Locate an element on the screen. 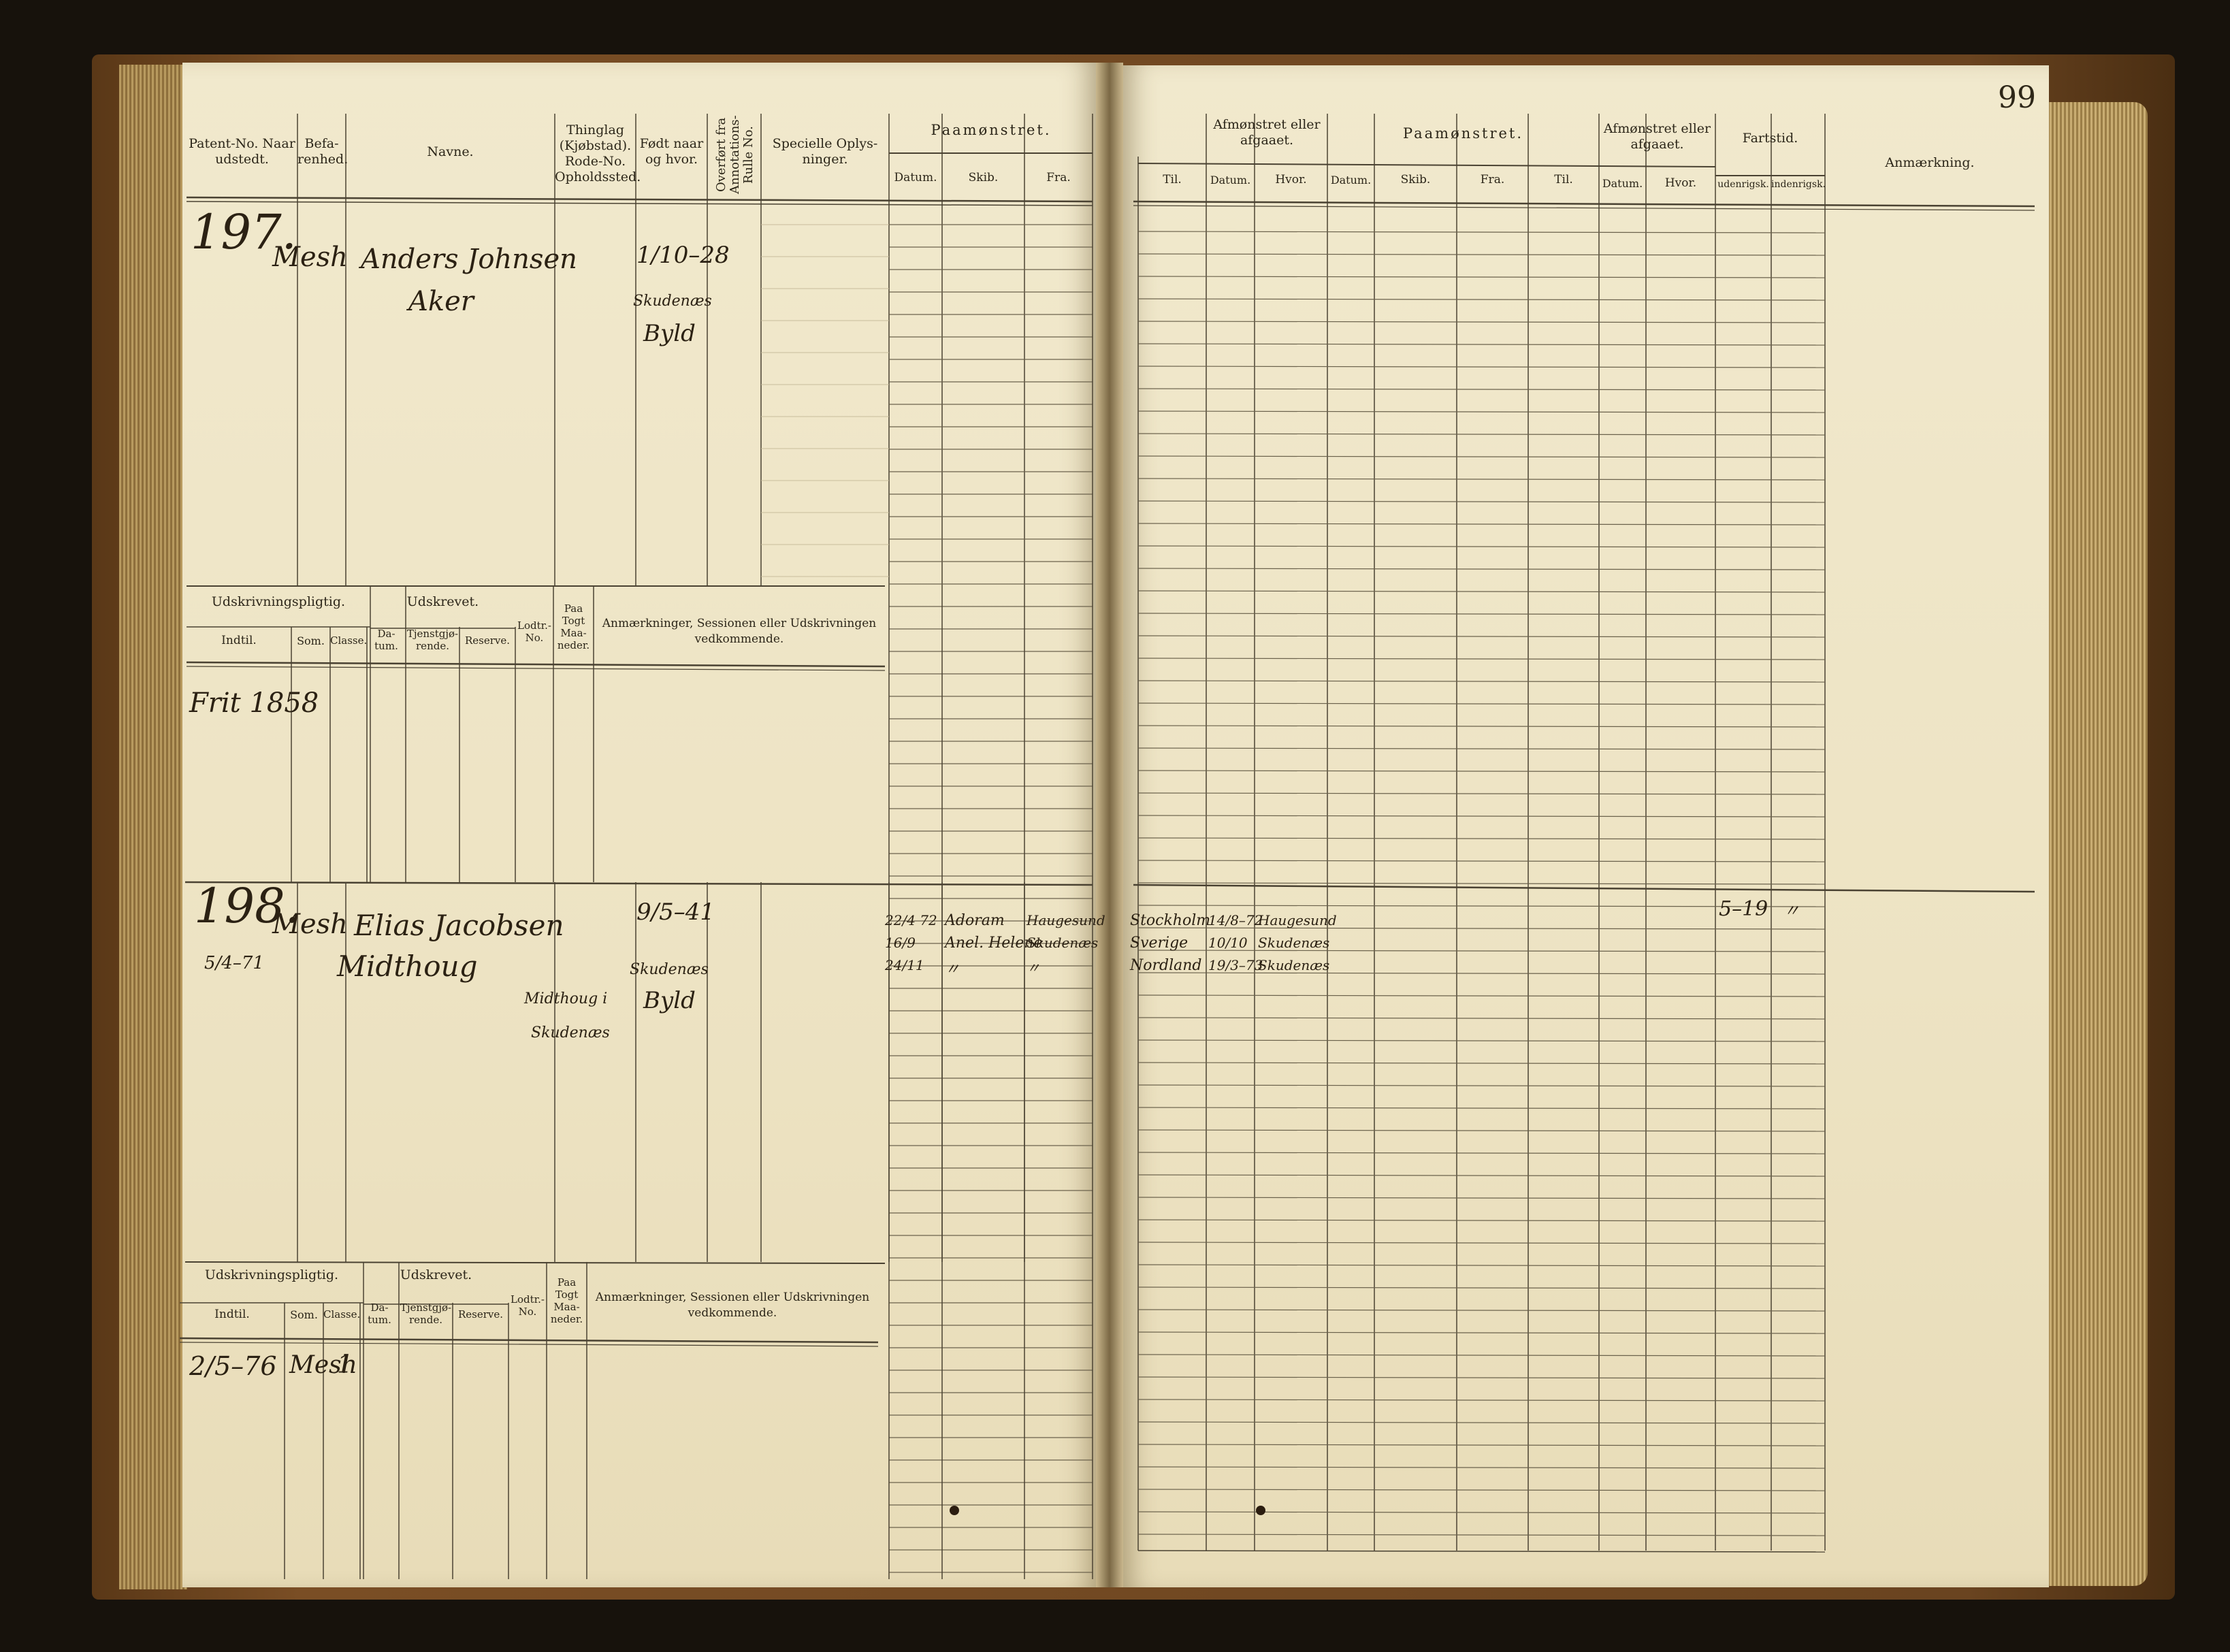  header-afmonstret-2: Afmønstret eller afgaaet. is located at coordinates (1657, 136).